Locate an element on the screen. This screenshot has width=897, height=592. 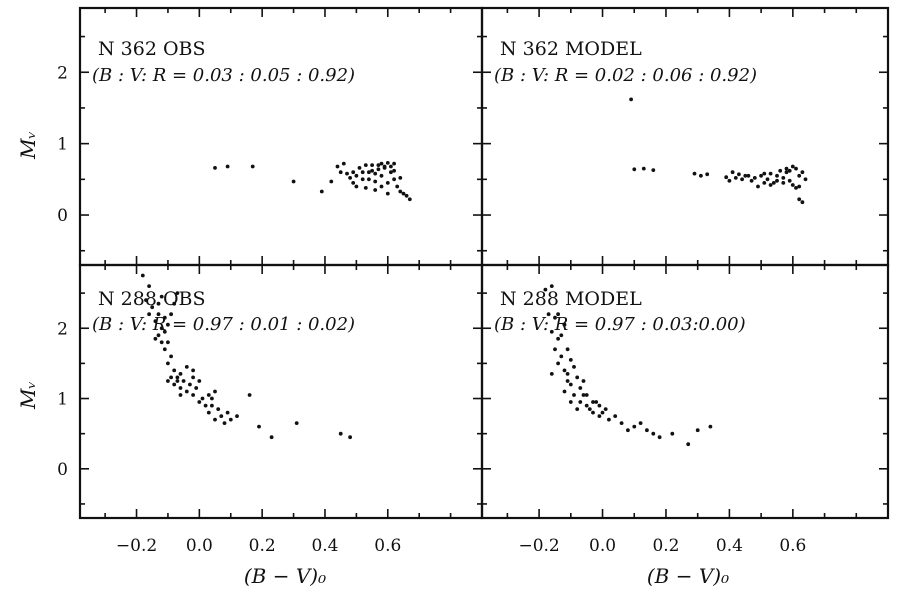
panel-title-n362-obs: N 362 OBS is located at coordinates (152, 49).